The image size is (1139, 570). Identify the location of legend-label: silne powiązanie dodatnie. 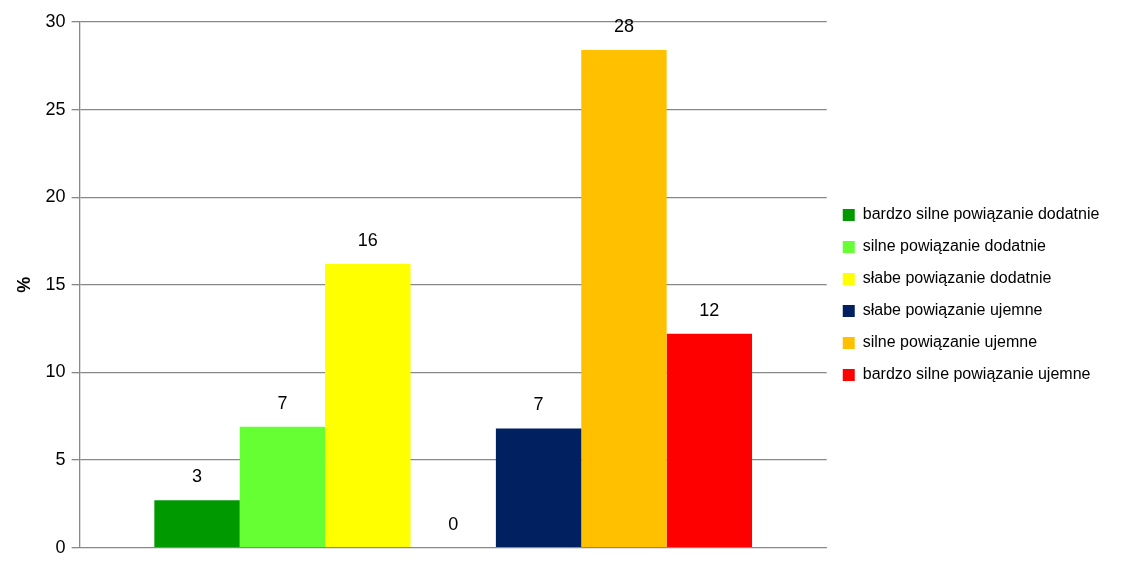
(954, 246).